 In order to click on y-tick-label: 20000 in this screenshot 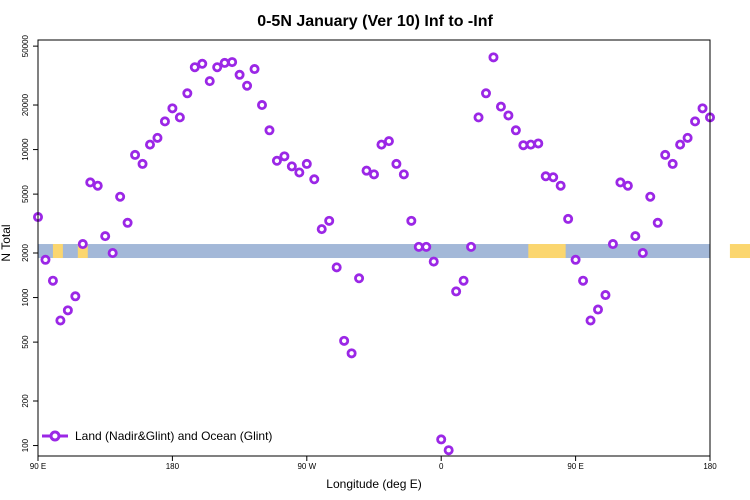, I will do `click(25, 104)`.